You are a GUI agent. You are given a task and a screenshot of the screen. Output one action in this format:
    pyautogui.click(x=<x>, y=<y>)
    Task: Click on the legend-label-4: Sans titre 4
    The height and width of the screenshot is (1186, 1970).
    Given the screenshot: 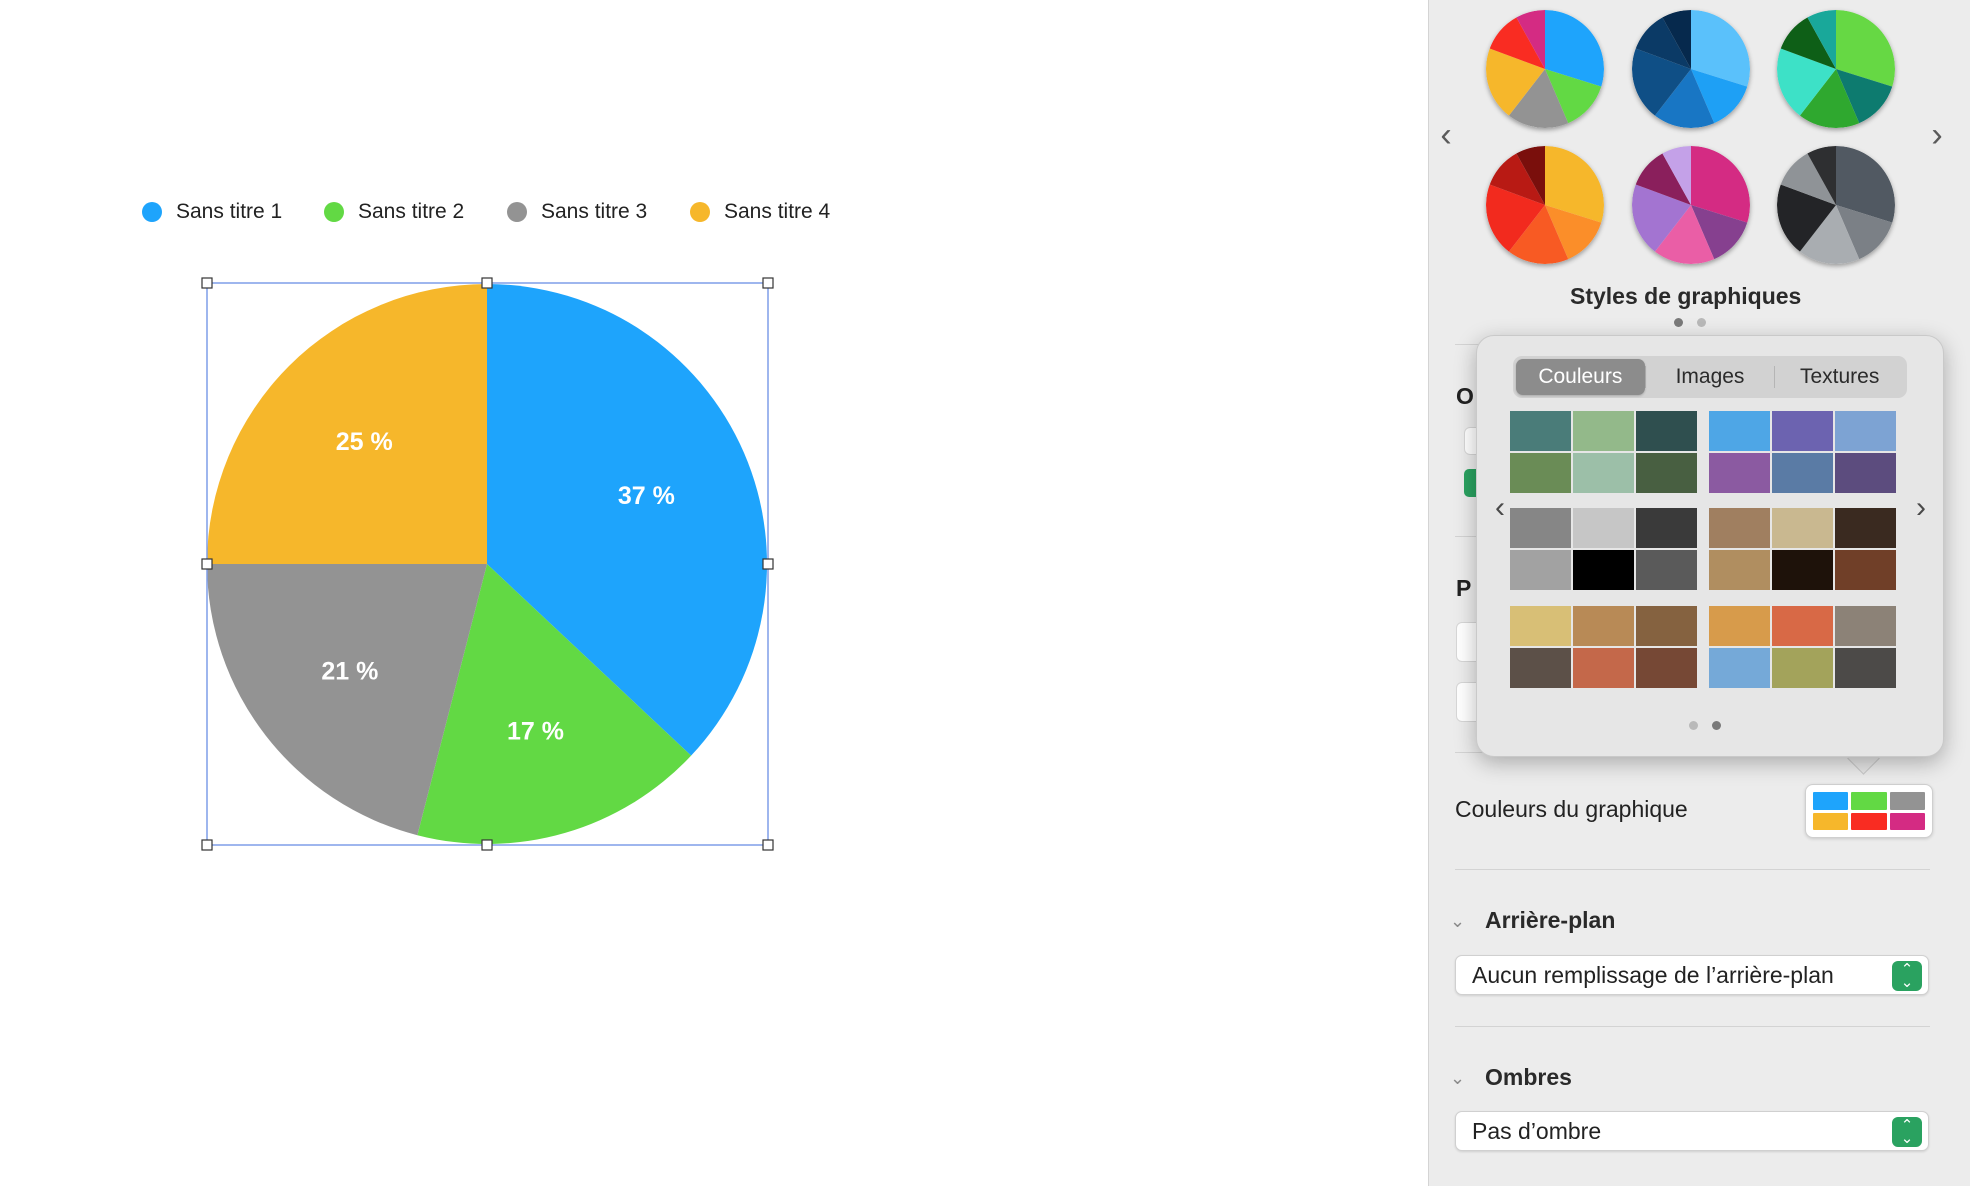 What is the action you would take?
    pyautogui.click(x=777, y=211)
    